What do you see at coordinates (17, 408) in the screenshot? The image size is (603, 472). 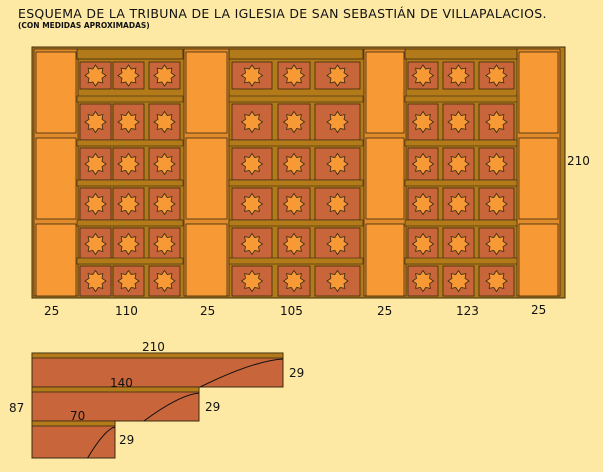 I see `profile-depth-label: 87` at bounding box center [17, 408].